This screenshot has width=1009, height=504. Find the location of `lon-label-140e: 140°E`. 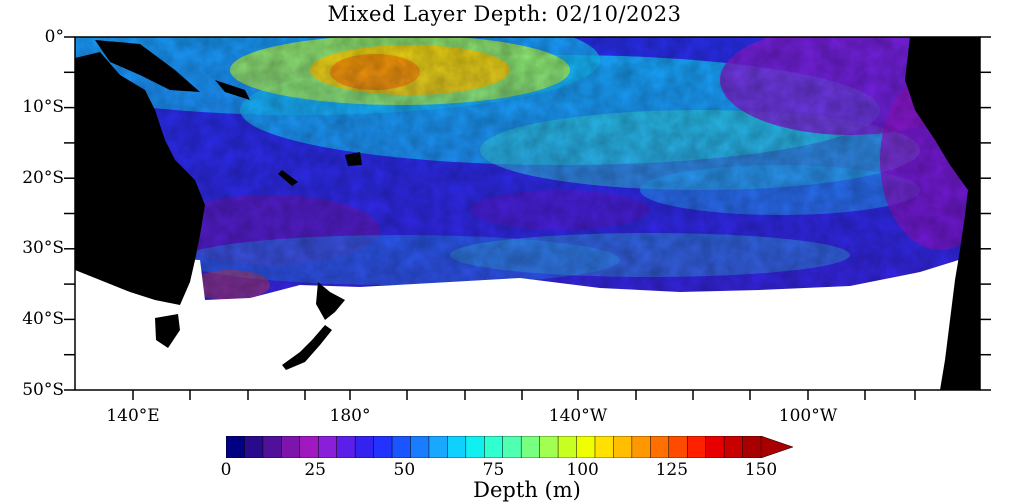

lon-label-140e: 140°E is located at coordinates (133, 416).